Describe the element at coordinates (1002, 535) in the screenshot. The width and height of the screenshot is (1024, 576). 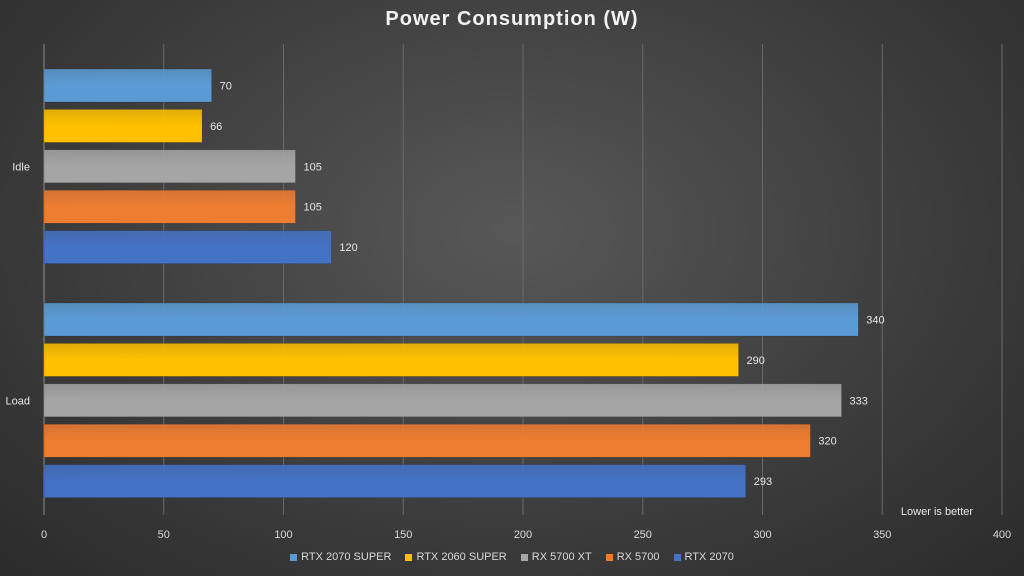
I see `x-tick-label-400: 400` at that location.